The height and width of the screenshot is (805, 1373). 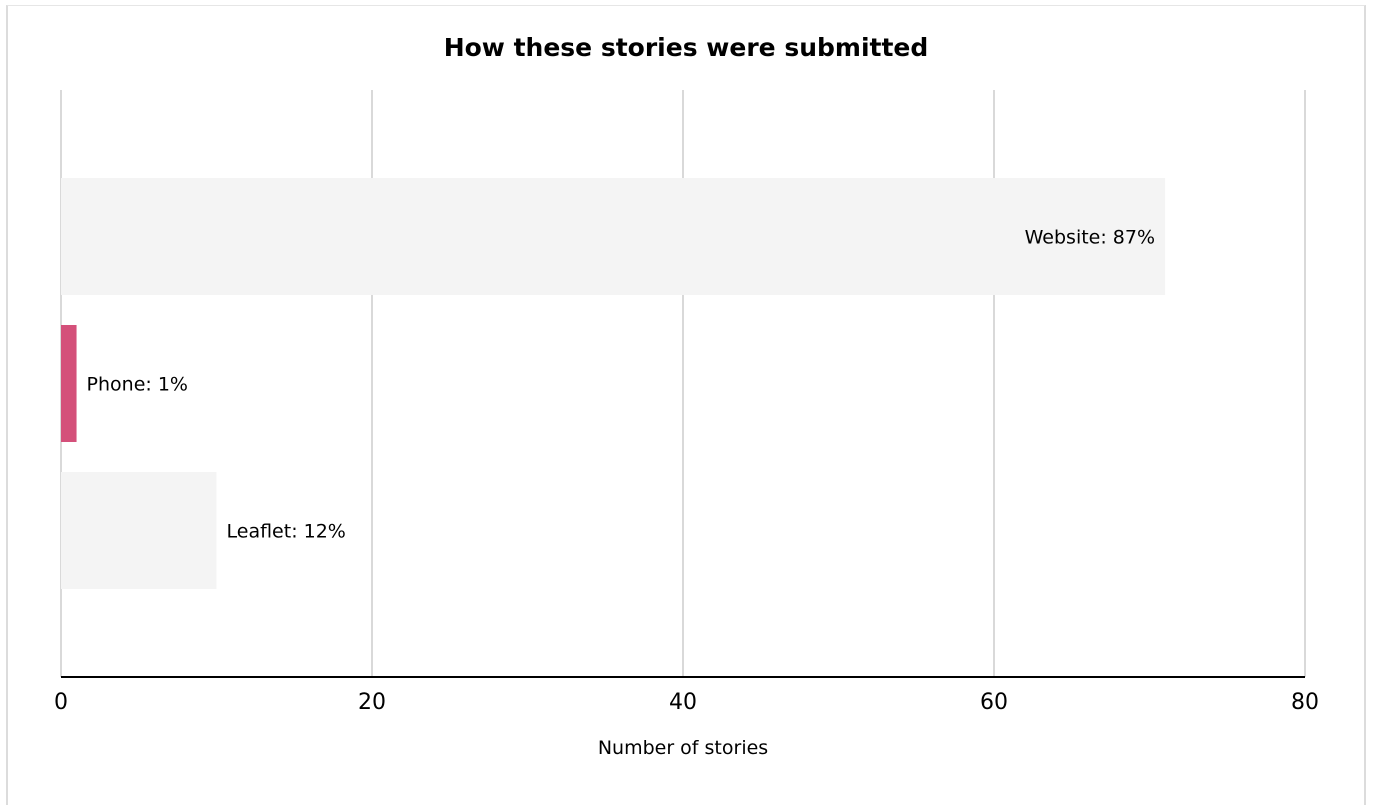 What do you see at coordinates (994, 702) in the screenshot?
I see `x-tick-label-60: 60` at bounding box center [994, 702].